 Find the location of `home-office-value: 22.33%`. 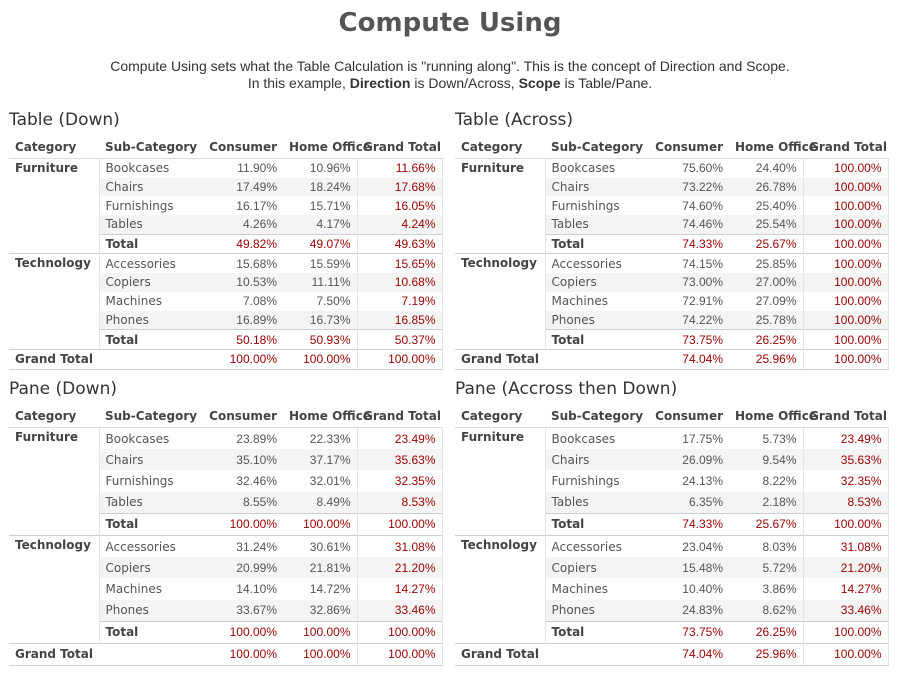

home-office-value: 22.33% is located at coordinates (330, 438).